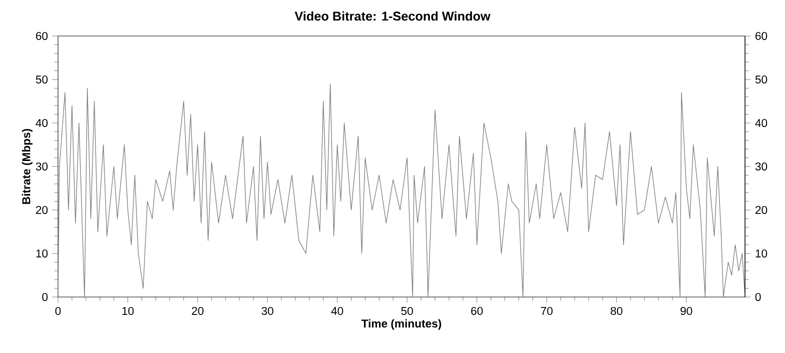 Image resolution: width=785 pixels, height=353 pixels. I want to click on y2-tick-label: 60, so click(762, 36).